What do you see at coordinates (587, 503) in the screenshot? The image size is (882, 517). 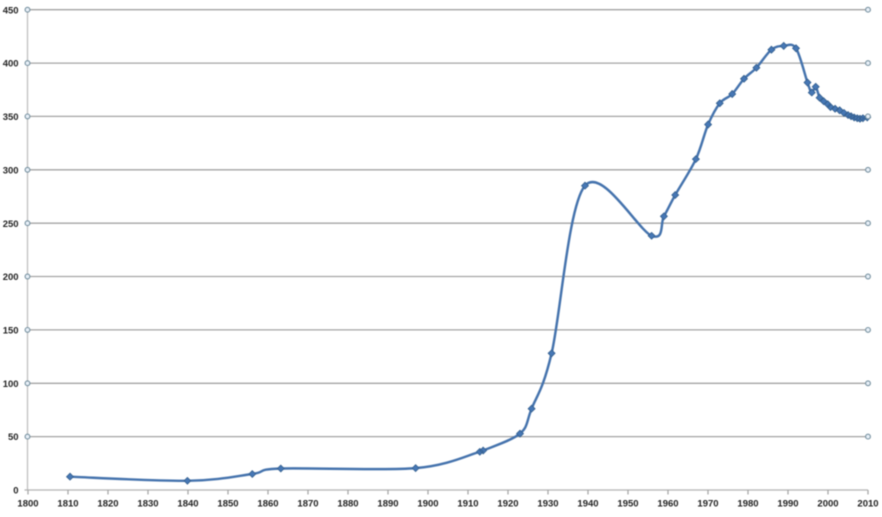 I see `svg-text: 1940` at bounding box center [587, 503].